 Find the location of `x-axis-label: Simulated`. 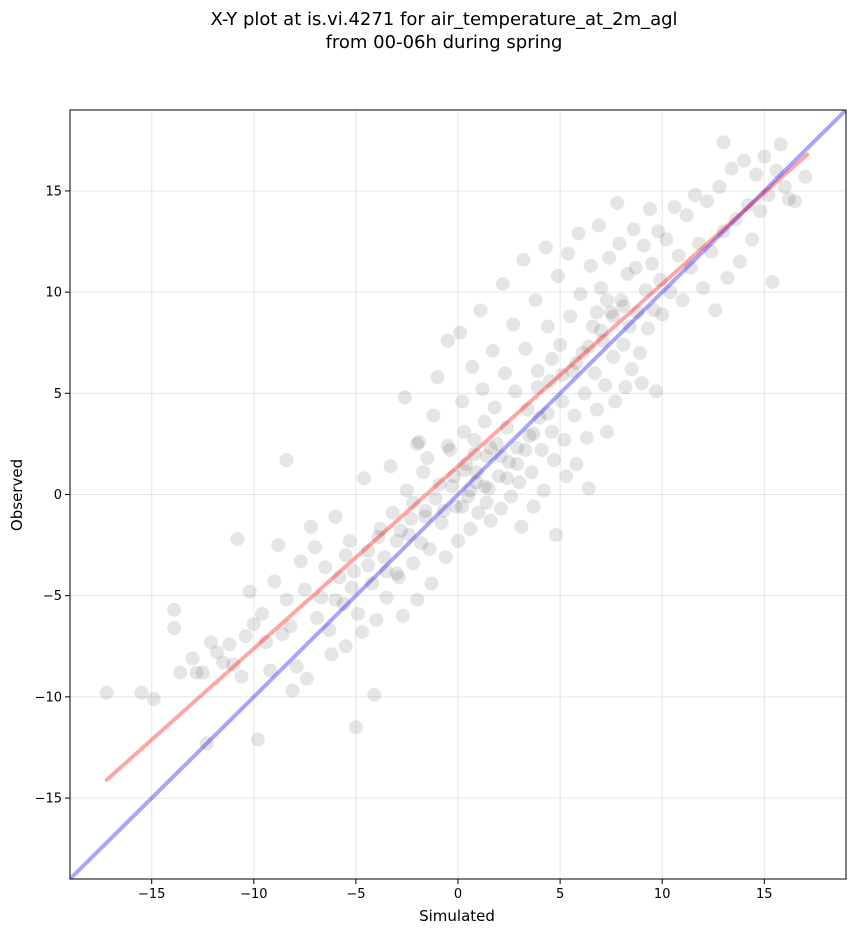

x-axis-label: Simulated is located at coordinates (457, 916).